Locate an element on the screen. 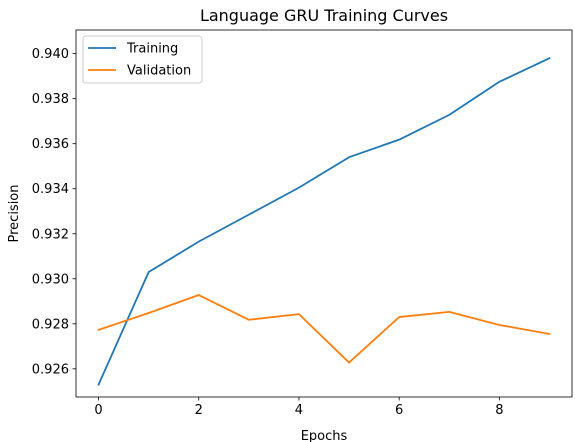 The height and width of the screenshot is (442, 575). x-tick-label: 8 is located at coordinates (499, 410).